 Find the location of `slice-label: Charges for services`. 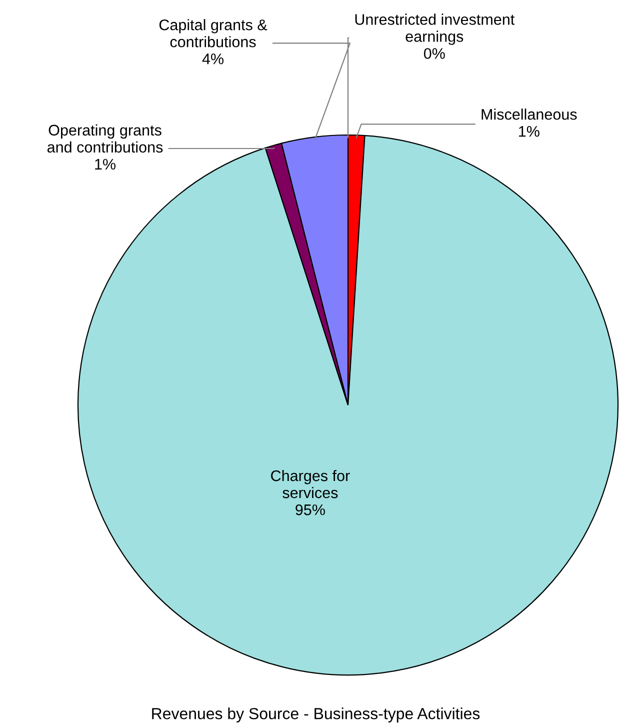

slice-label: Charges for services is located at coordinates (310, 484).